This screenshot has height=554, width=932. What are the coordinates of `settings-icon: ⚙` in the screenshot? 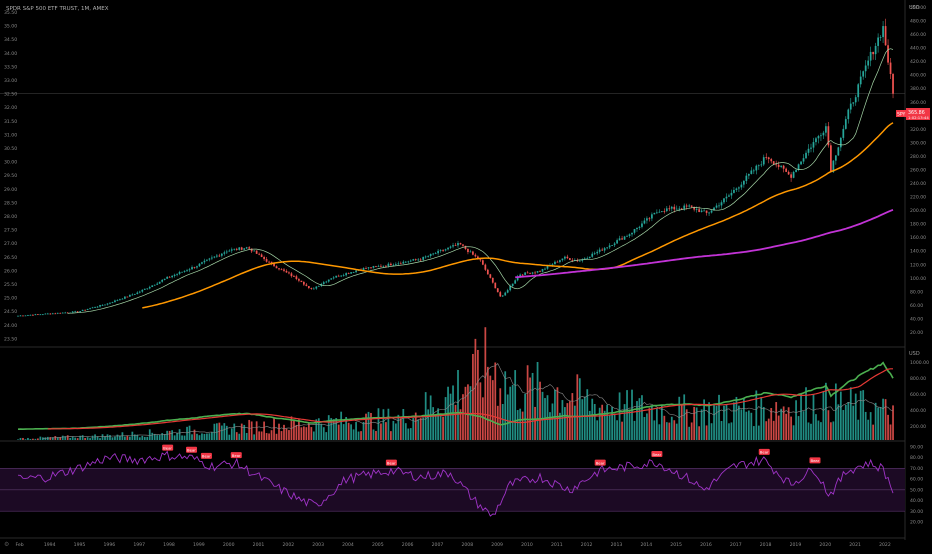 It's located at (6, 544).